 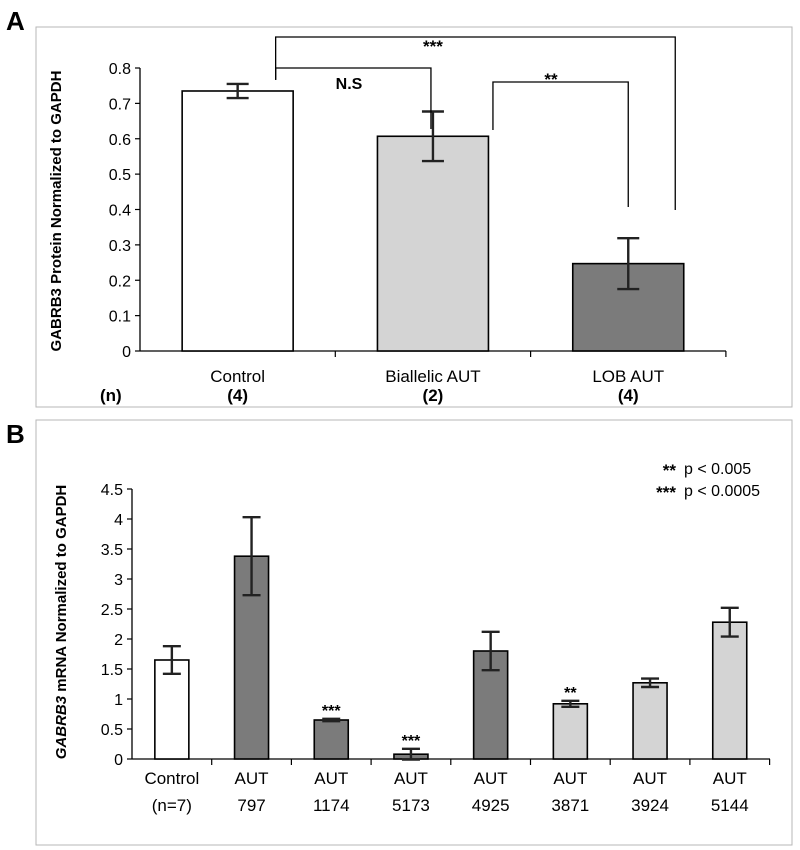 What do you see at coordinates (112, 670) in the screenshot?
I see `panel-b-ytick-label: 1.5` at bounding box center [112, 670].